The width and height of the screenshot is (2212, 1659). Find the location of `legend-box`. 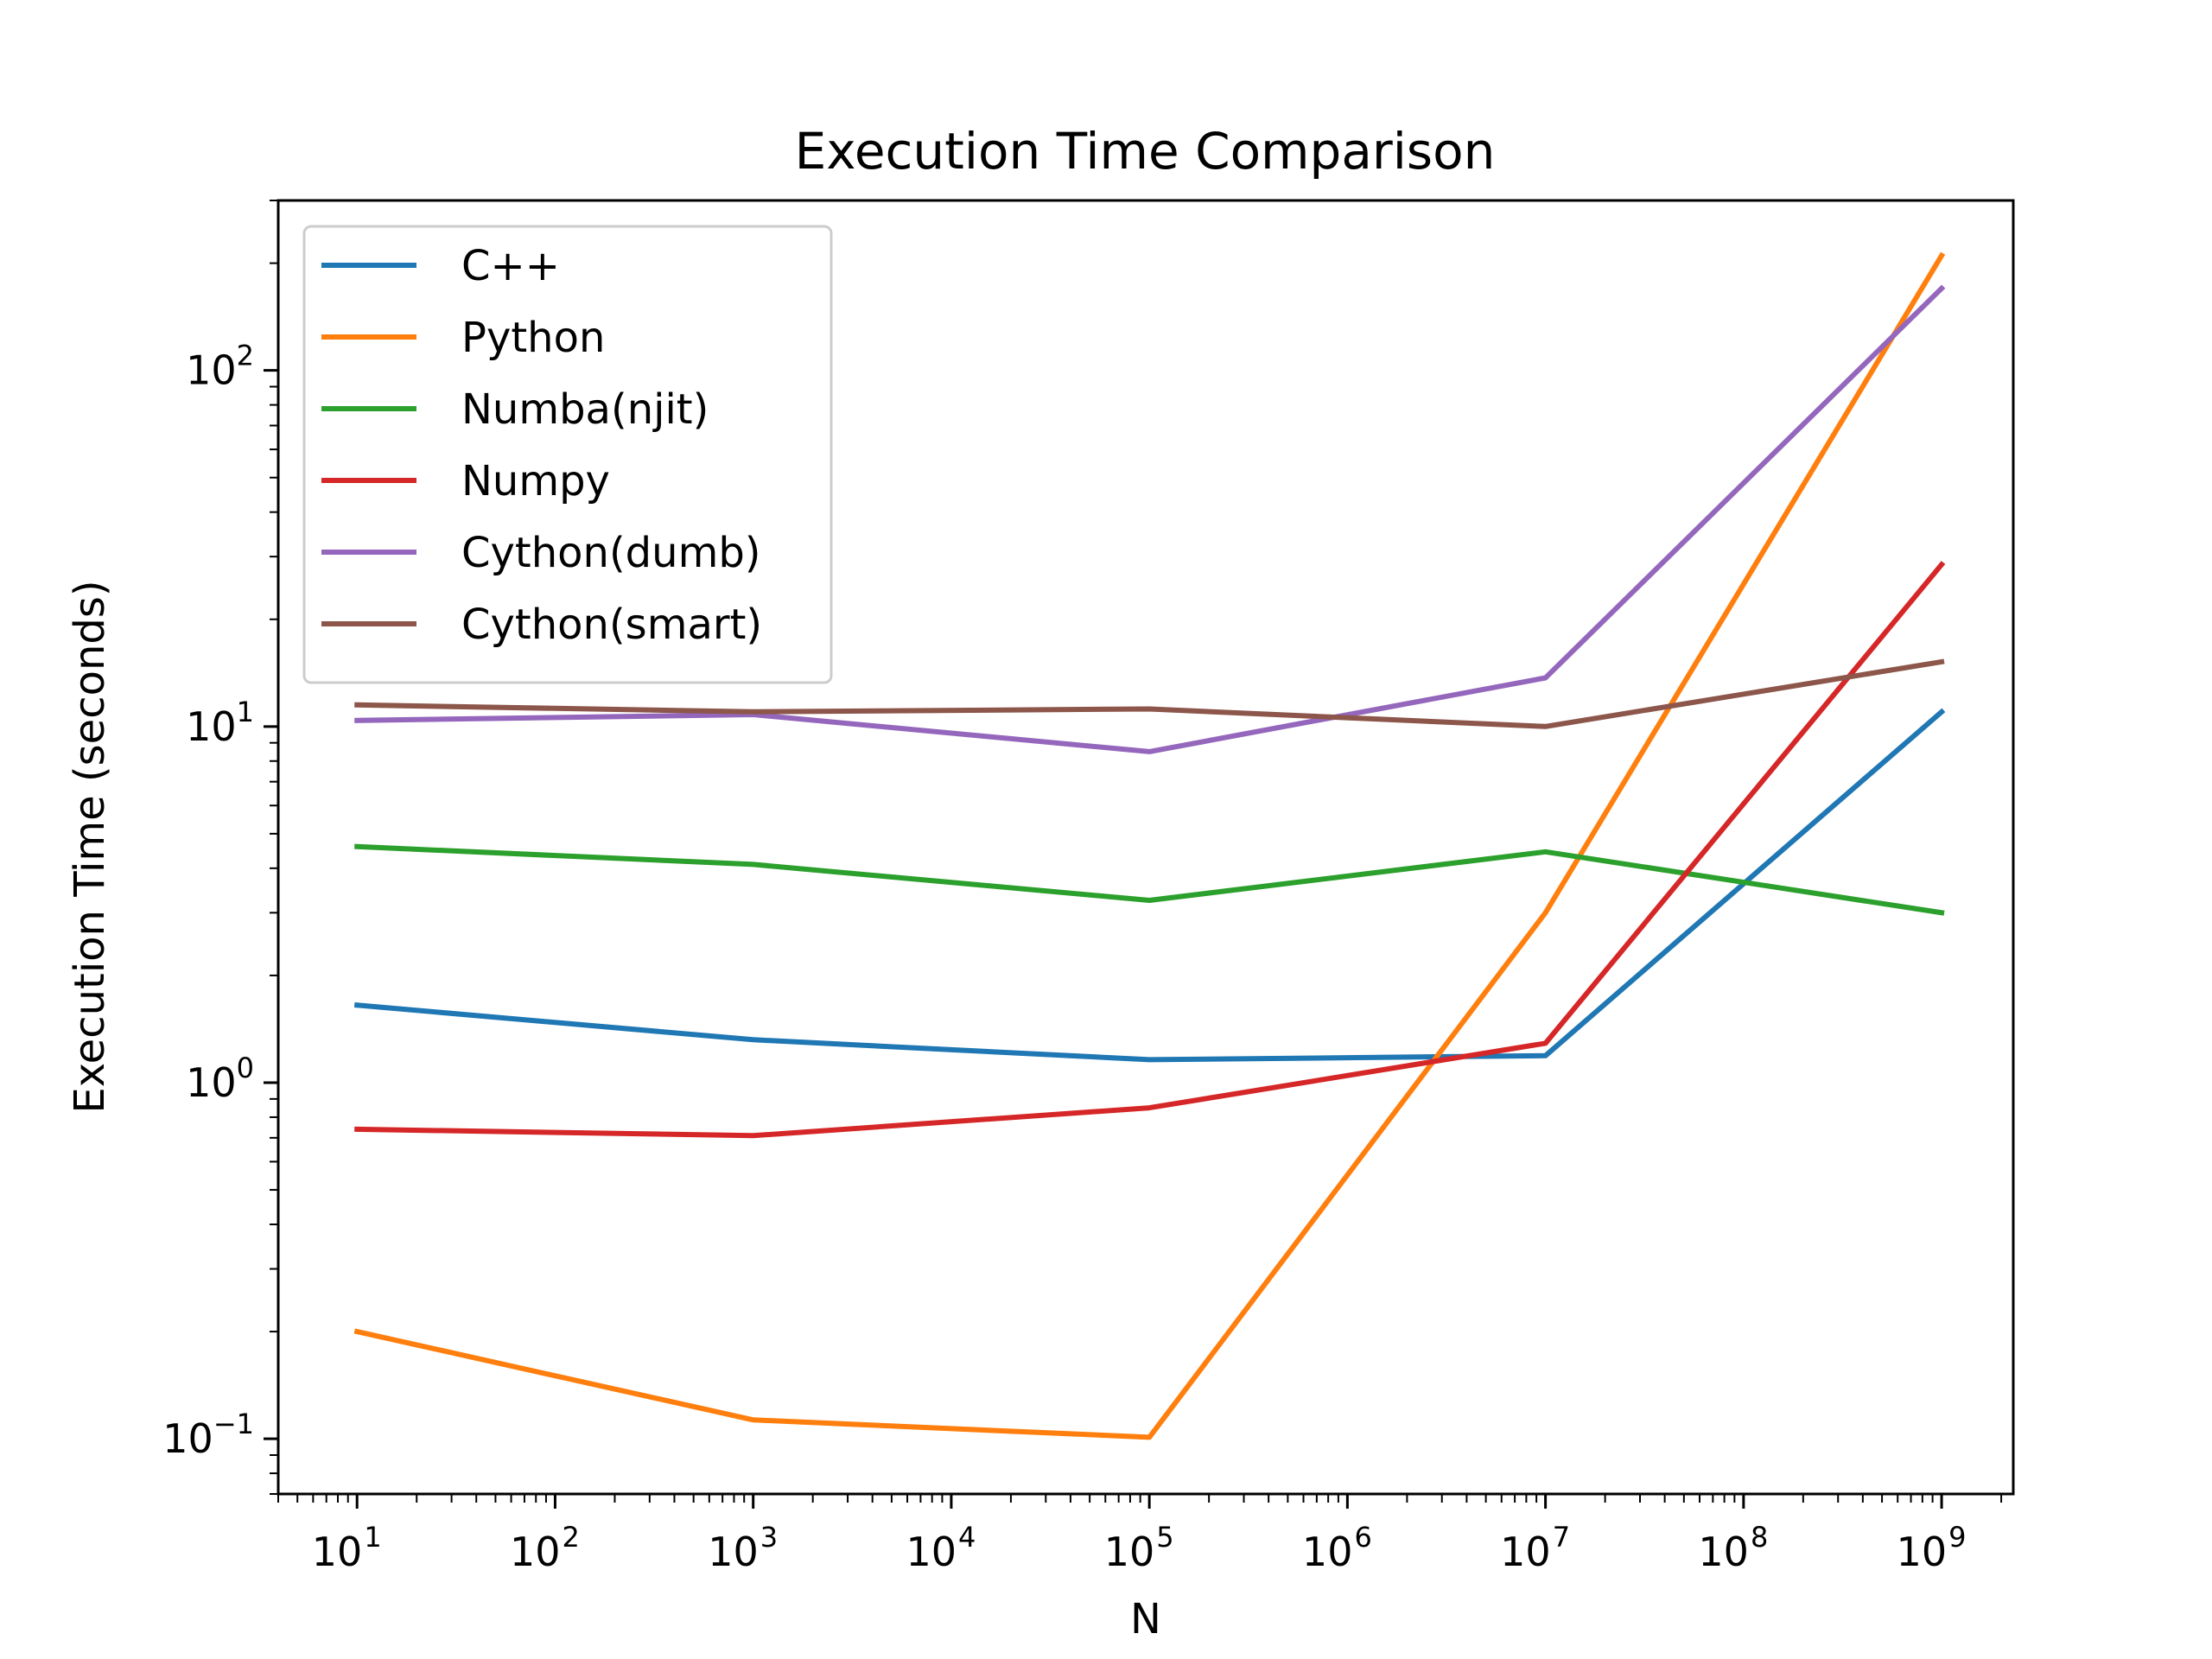

legend-box is located at coordinates (567, 454).